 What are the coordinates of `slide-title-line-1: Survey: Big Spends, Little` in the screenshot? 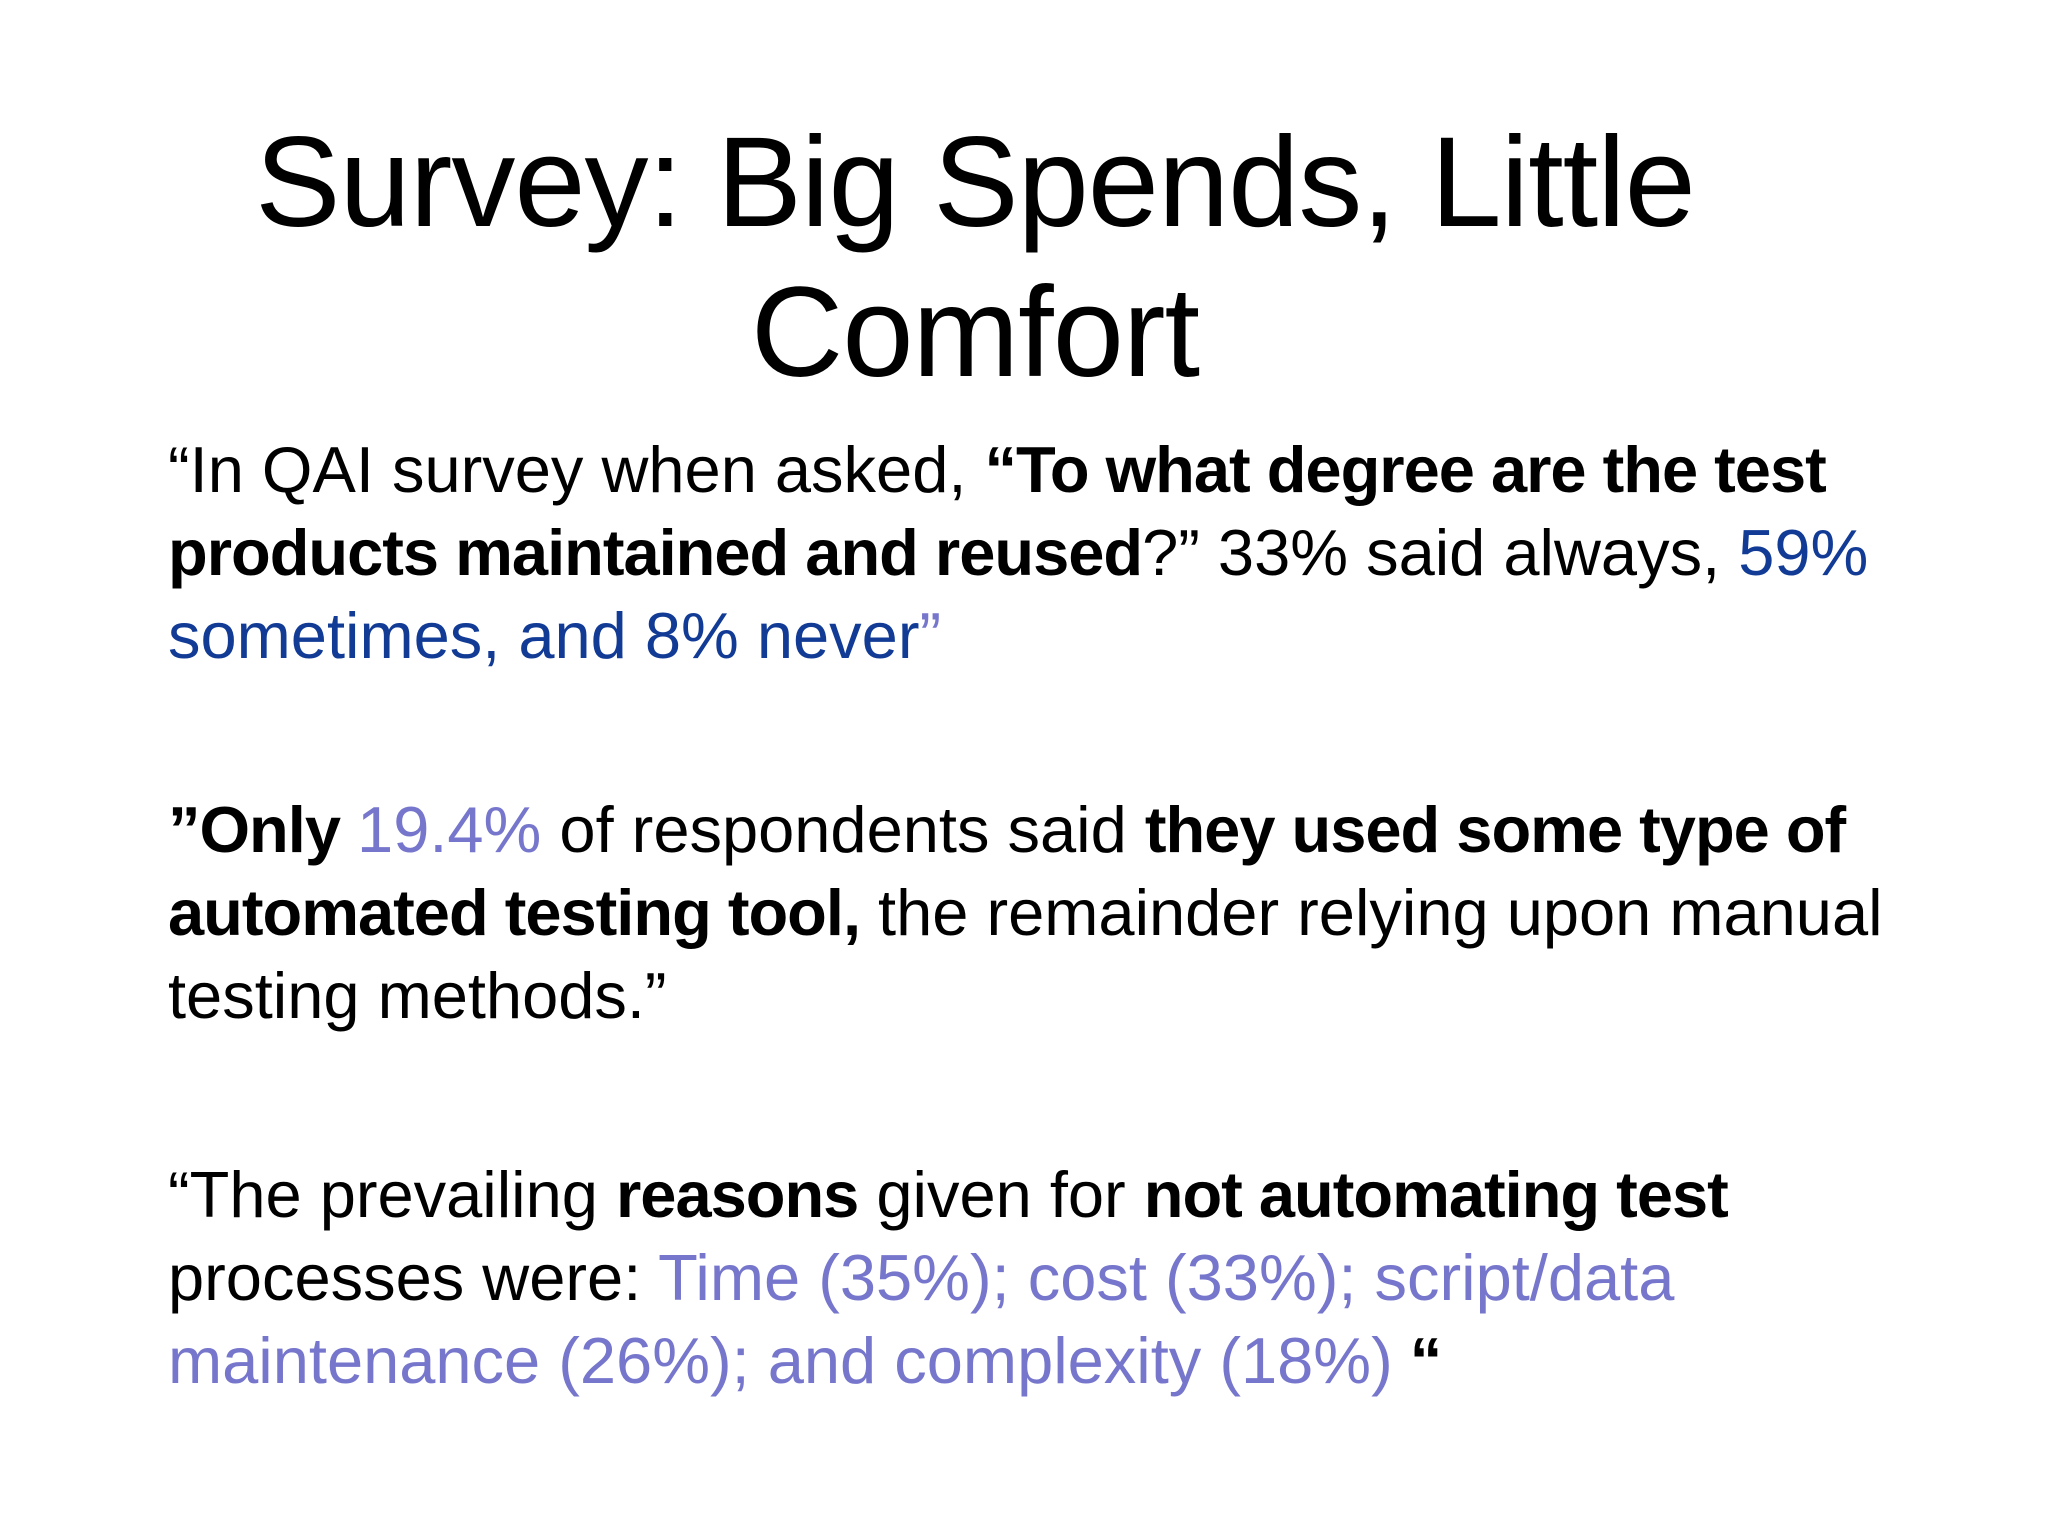 It's located at (975, 182).